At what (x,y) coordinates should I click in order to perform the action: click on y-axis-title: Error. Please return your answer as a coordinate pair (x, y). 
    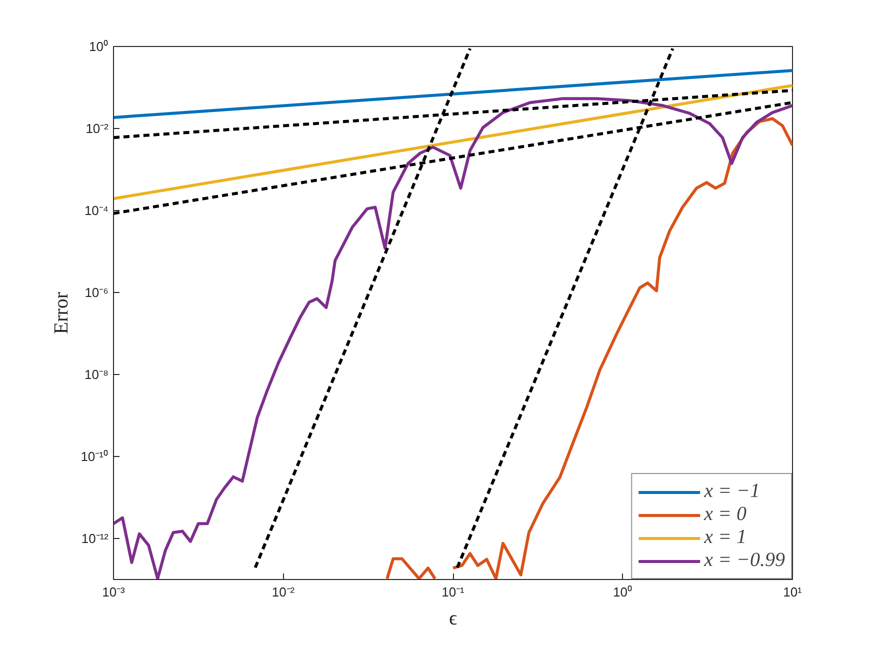
    Looking at the image, I should click on (61, 313).